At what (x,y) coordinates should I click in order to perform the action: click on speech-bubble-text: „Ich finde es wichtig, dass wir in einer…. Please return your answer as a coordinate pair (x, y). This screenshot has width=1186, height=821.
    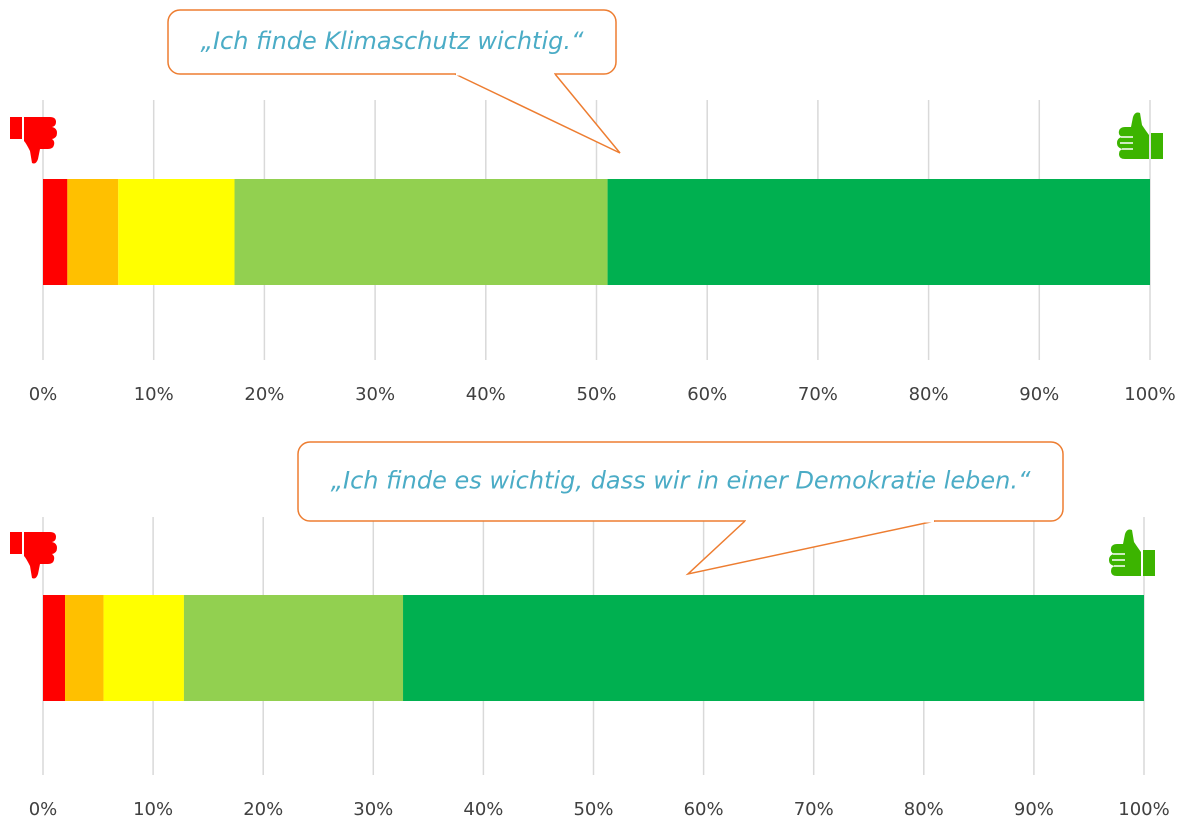
    Looking at the image, I should click on (681, 481).